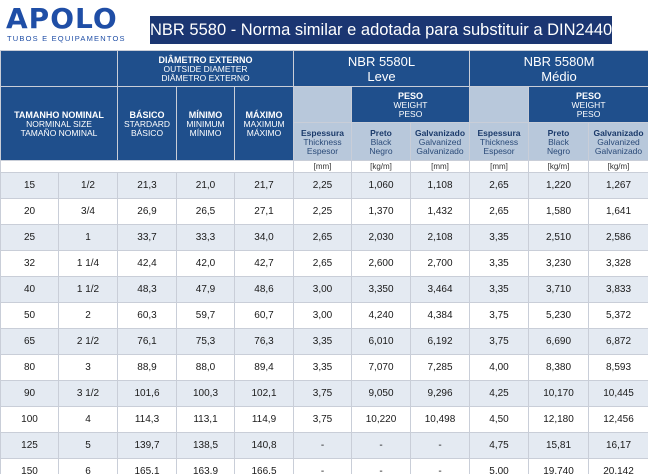 The image size is (648, 474). What do you see at coordinates (29, 419) in the screenshot?
I see `table-cell: 100` at bounding box center [29, 419].